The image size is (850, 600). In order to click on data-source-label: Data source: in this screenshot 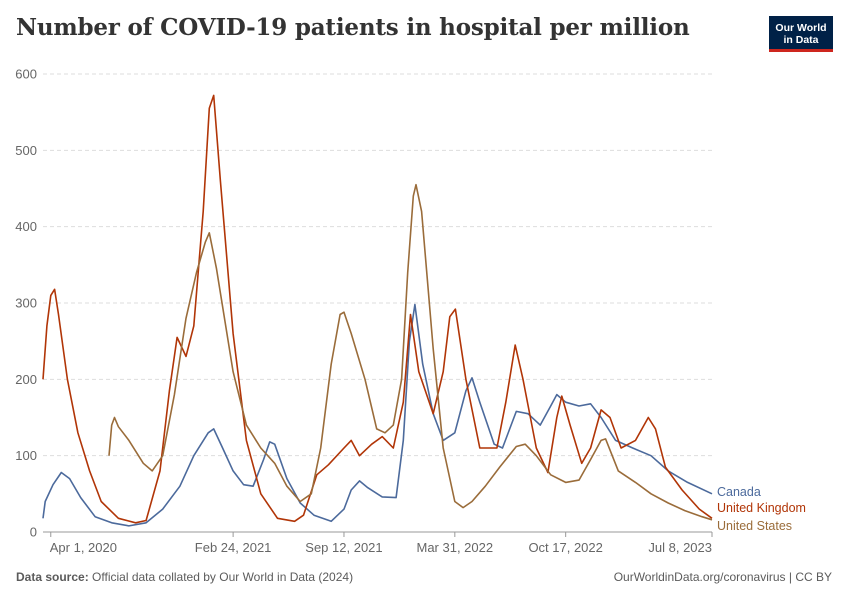, I will do `click(52, 577)`.